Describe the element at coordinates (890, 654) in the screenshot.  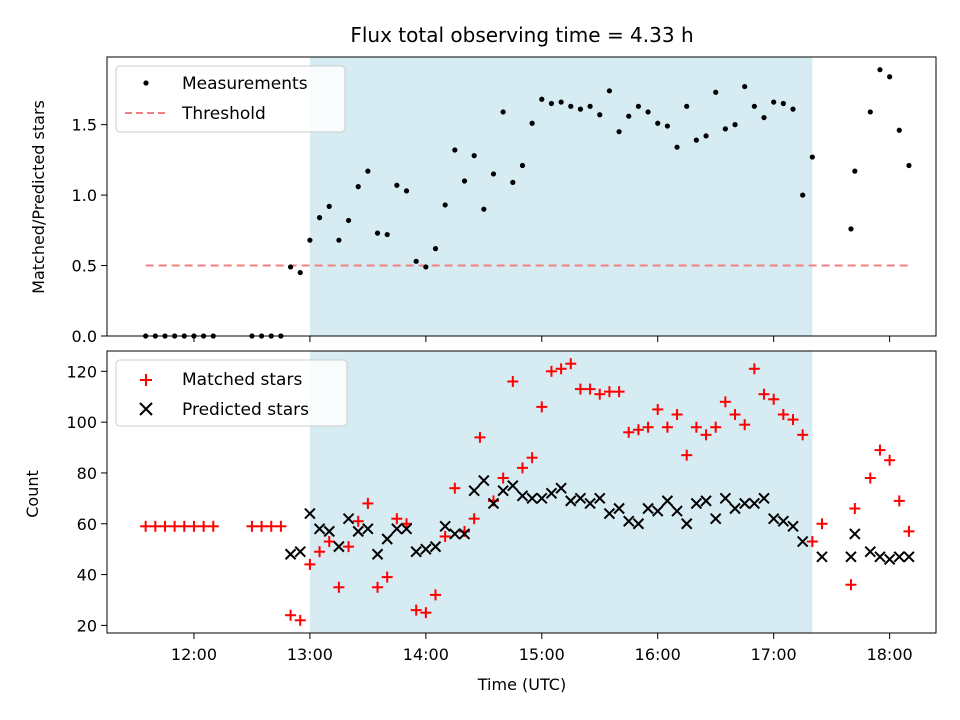
I see `x-tick-label: 18:00` at that location.